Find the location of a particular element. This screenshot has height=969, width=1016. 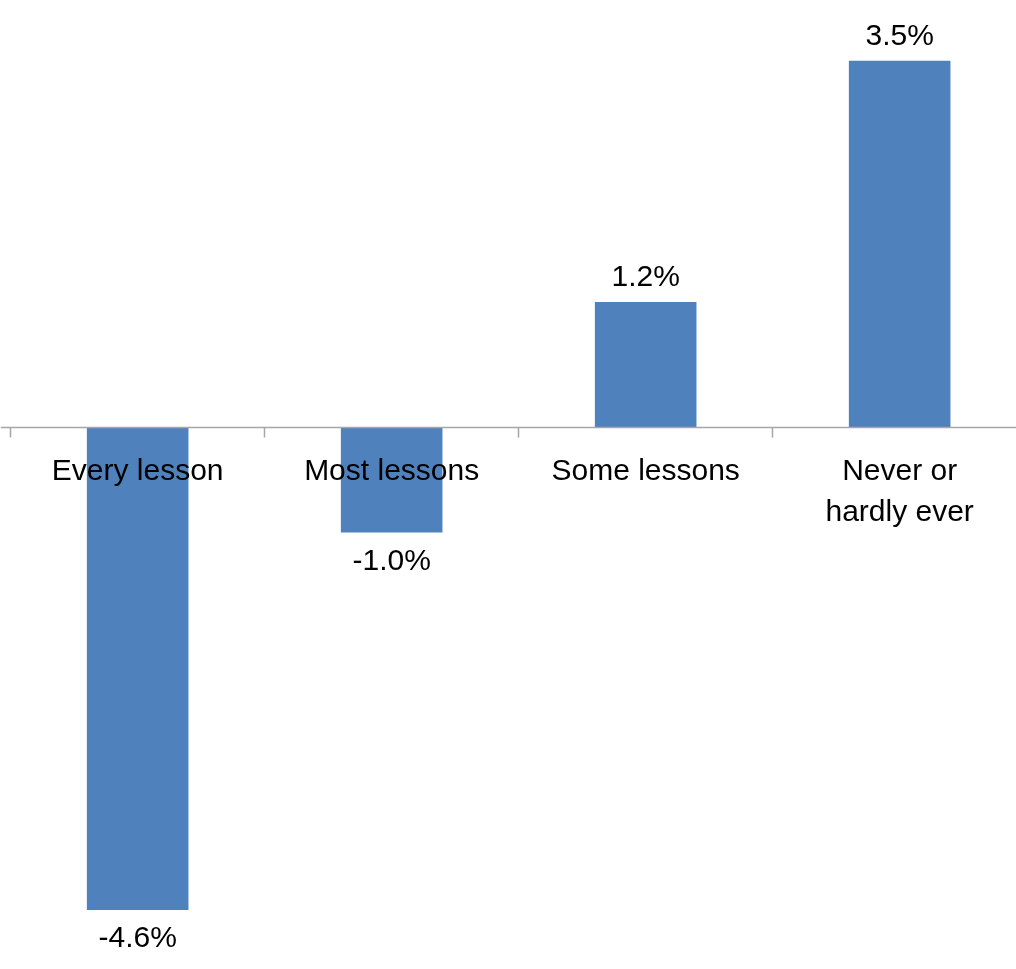

data-label: 1.2% is located at coordinates (645, 275).